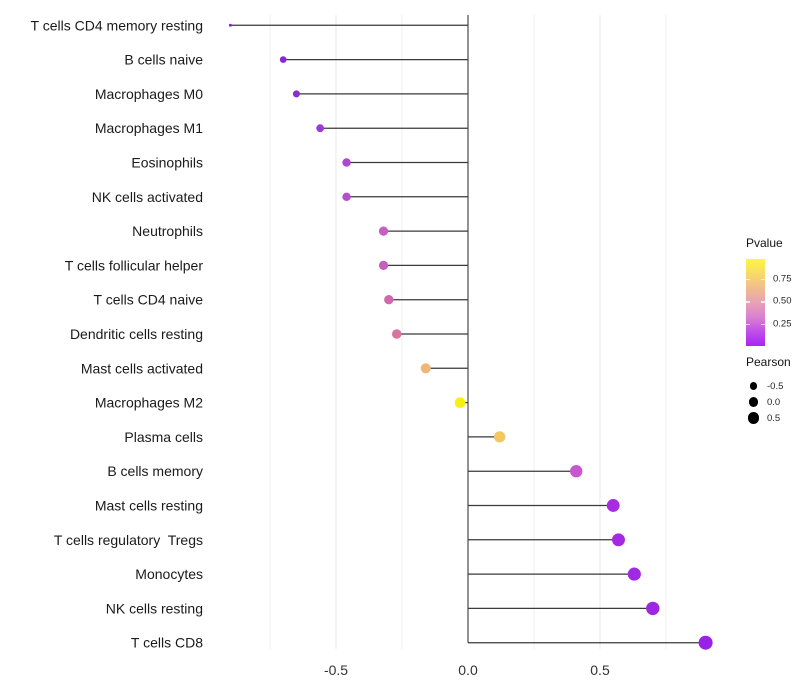  I want to click on pvalue-legend: Pvalue 0.75 0.50 0.25, so click(769, 291).